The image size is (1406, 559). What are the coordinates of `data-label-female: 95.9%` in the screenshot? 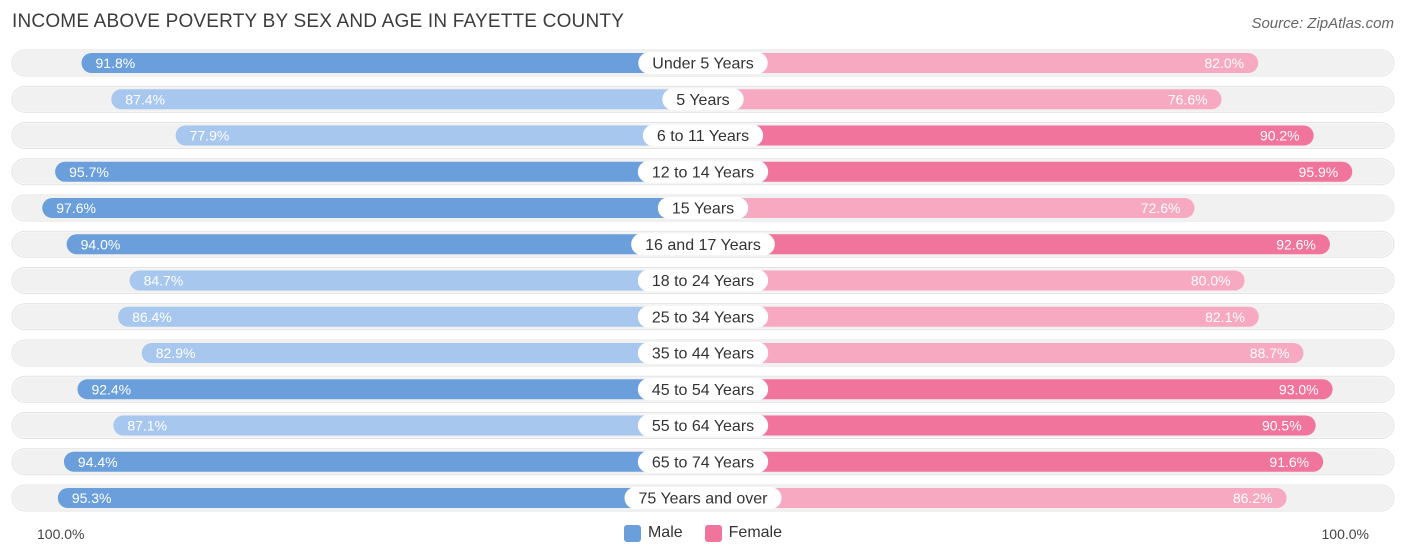 It's located at (1319, 172).